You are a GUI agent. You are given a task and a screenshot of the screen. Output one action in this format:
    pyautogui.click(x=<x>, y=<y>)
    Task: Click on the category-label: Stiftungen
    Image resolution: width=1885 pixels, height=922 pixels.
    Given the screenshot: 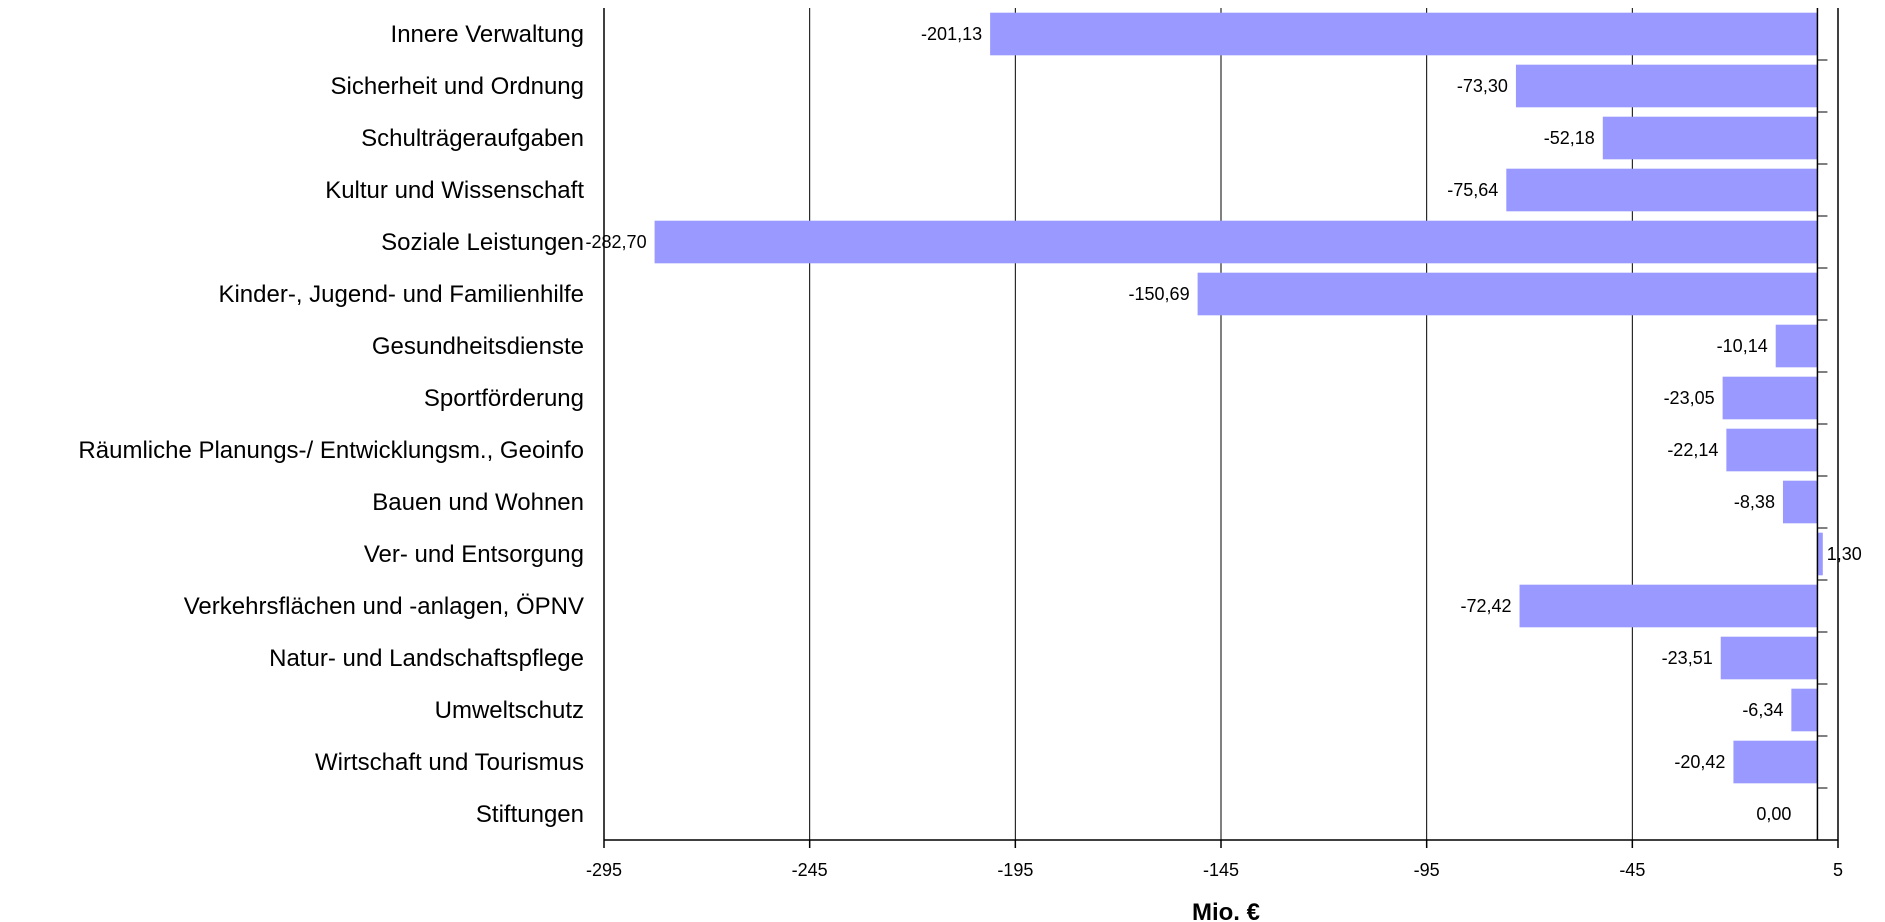 What is the action you would take?
    pyautogui.click(x=530, y=814)
    